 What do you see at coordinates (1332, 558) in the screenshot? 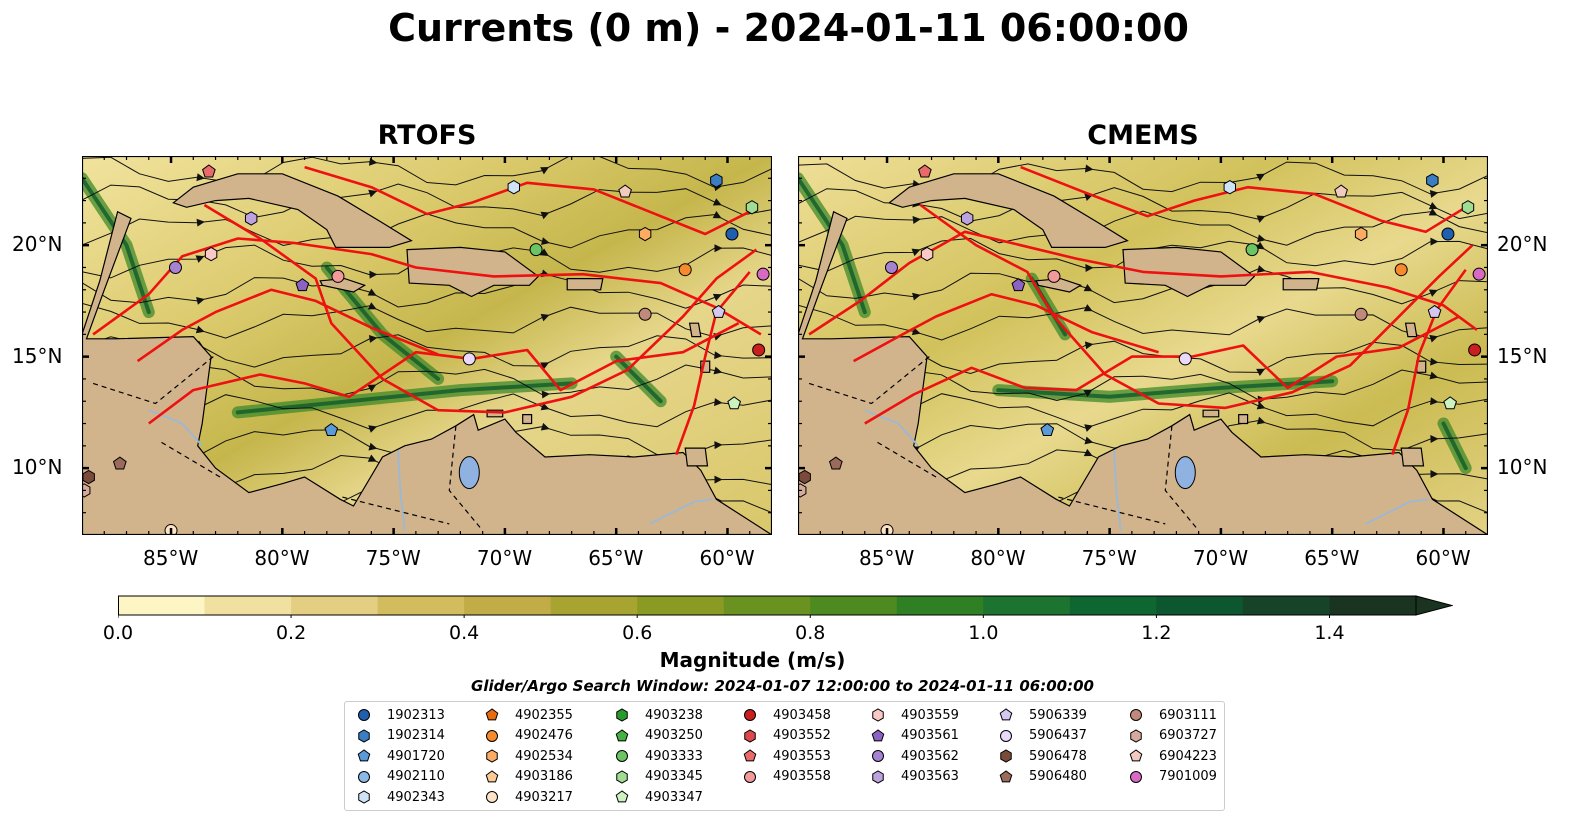
I see `lon-tick-label: 65°W` at bounding box center [1332, 558].